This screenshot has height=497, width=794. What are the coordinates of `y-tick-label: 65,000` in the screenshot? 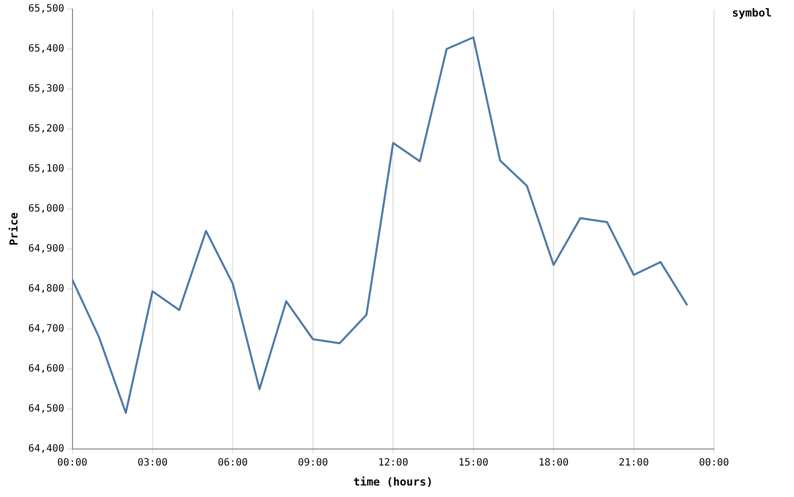 It's located at (46, 209).